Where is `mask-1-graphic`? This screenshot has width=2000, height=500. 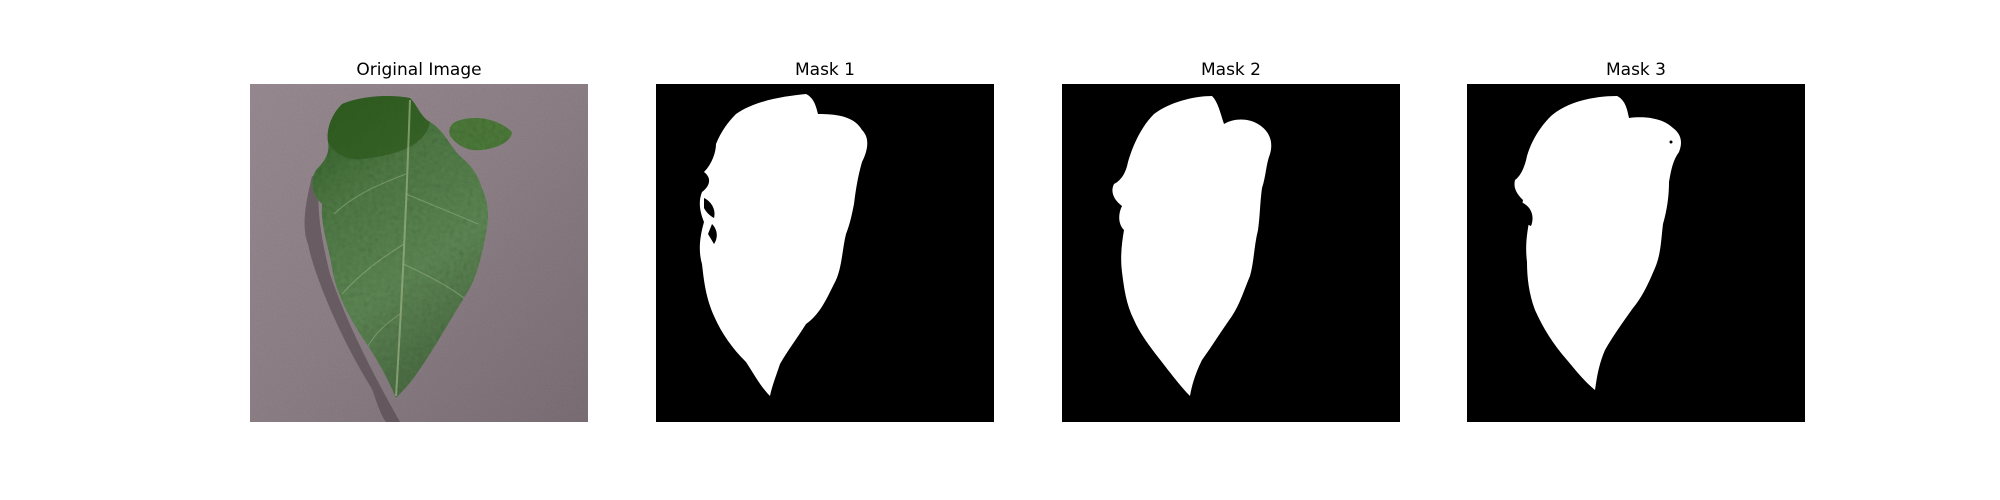 mask-1-graphic is located at coordinates (825, 253).